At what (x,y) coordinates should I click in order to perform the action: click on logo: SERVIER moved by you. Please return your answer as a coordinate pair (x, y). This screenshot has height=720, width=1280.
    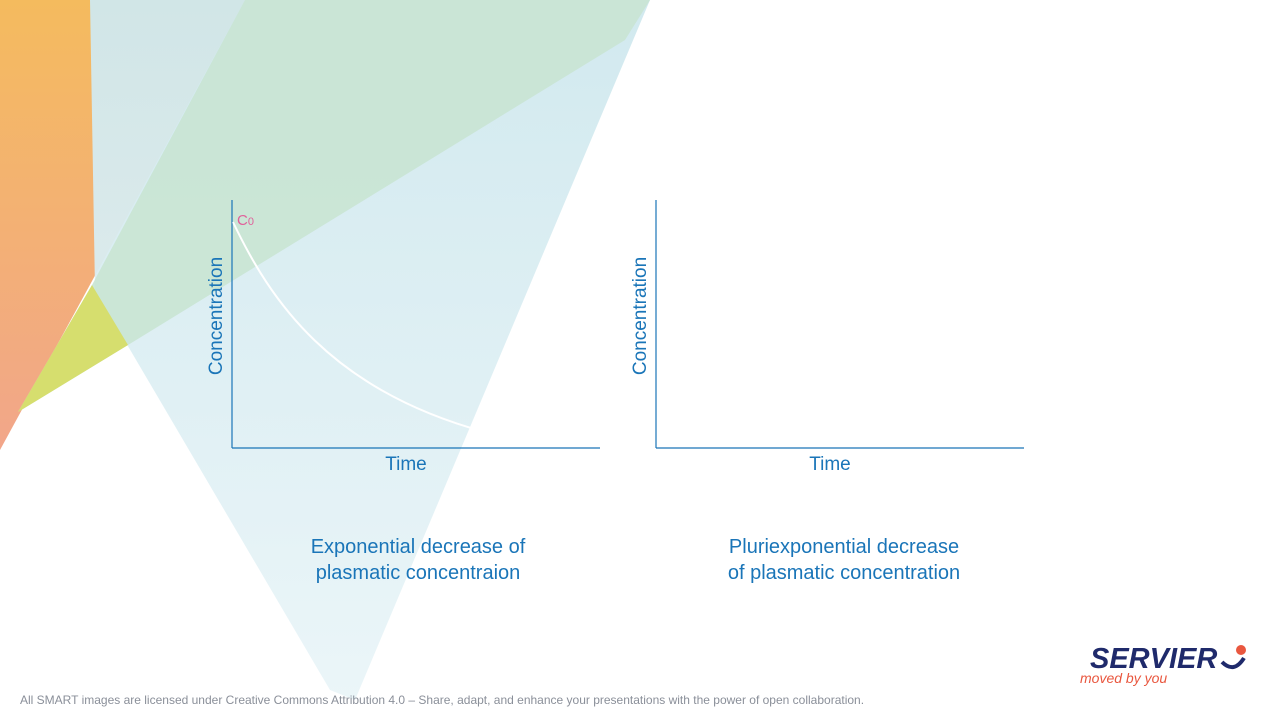
    Looking at the image, I should click on (1163, 664).